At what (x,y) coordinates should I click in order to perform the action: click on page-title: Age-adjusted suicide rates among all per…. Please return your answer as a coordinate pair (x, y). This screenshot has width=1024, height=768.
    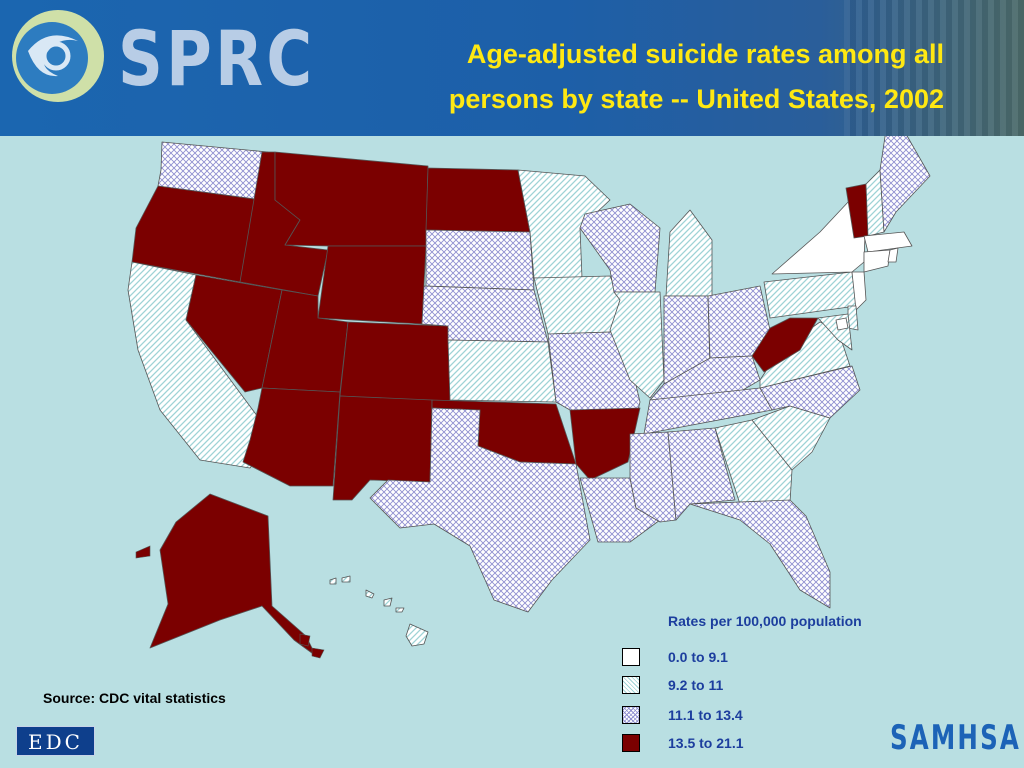
    Looking at the image, I should click on (614, 77).